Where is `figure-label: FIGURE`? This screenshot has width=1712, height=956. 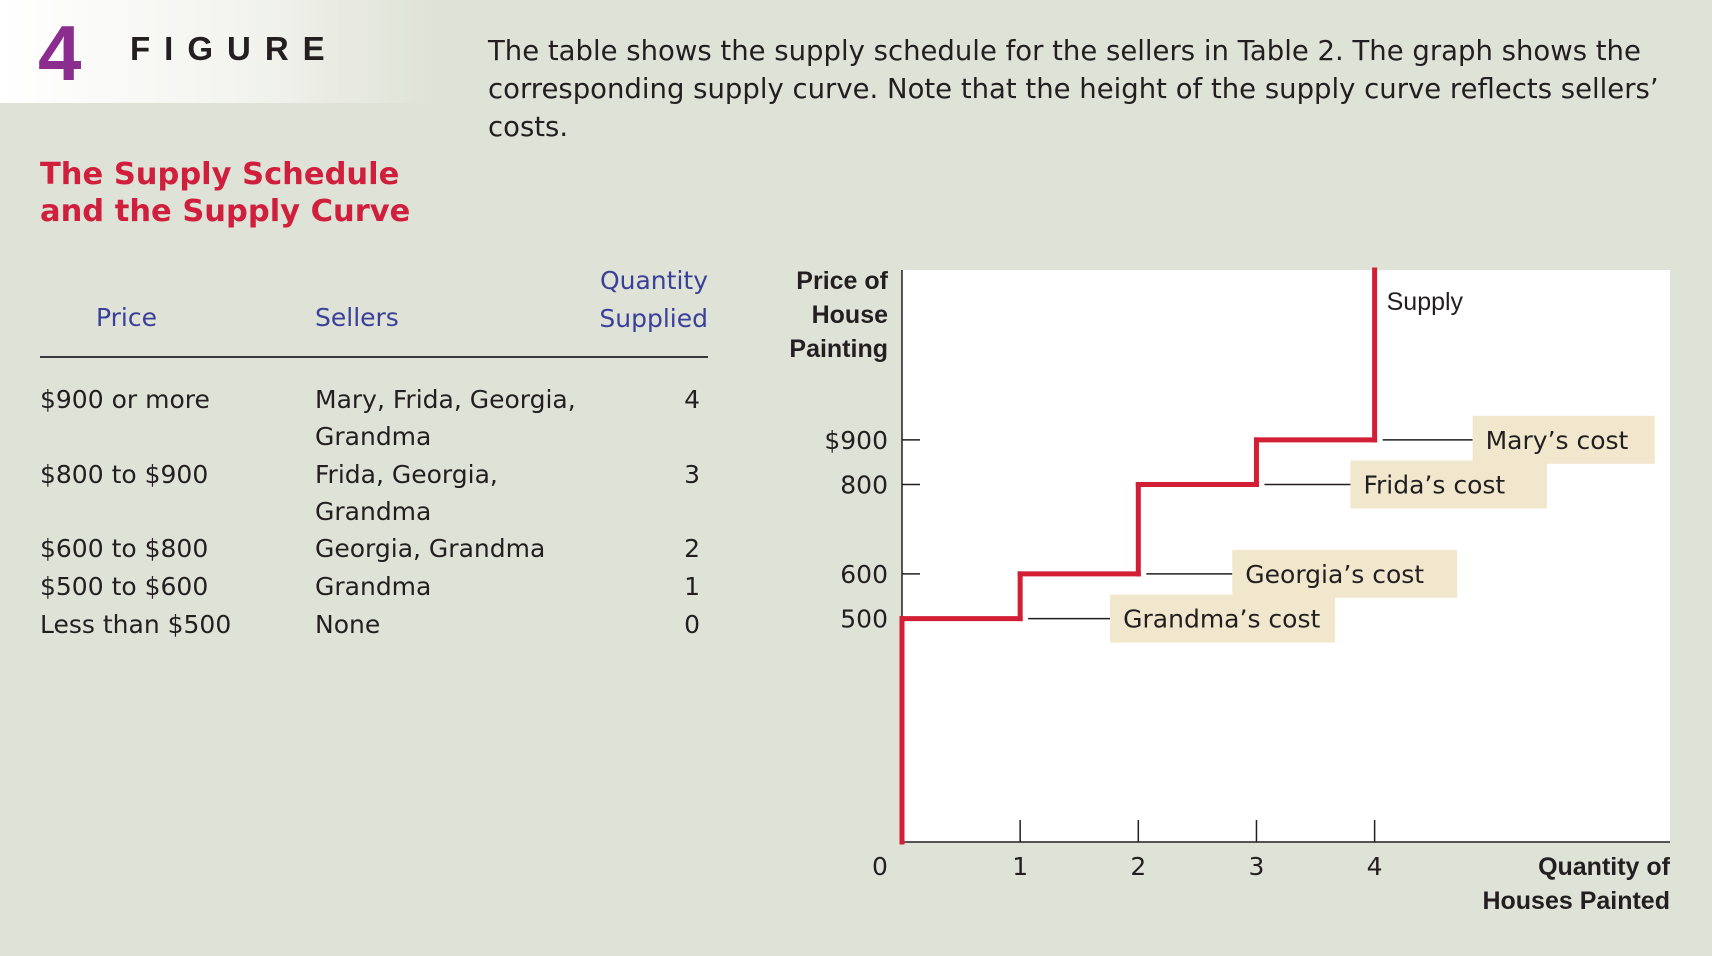
figure-label: FIGURE is located at coordinates (234, 48).